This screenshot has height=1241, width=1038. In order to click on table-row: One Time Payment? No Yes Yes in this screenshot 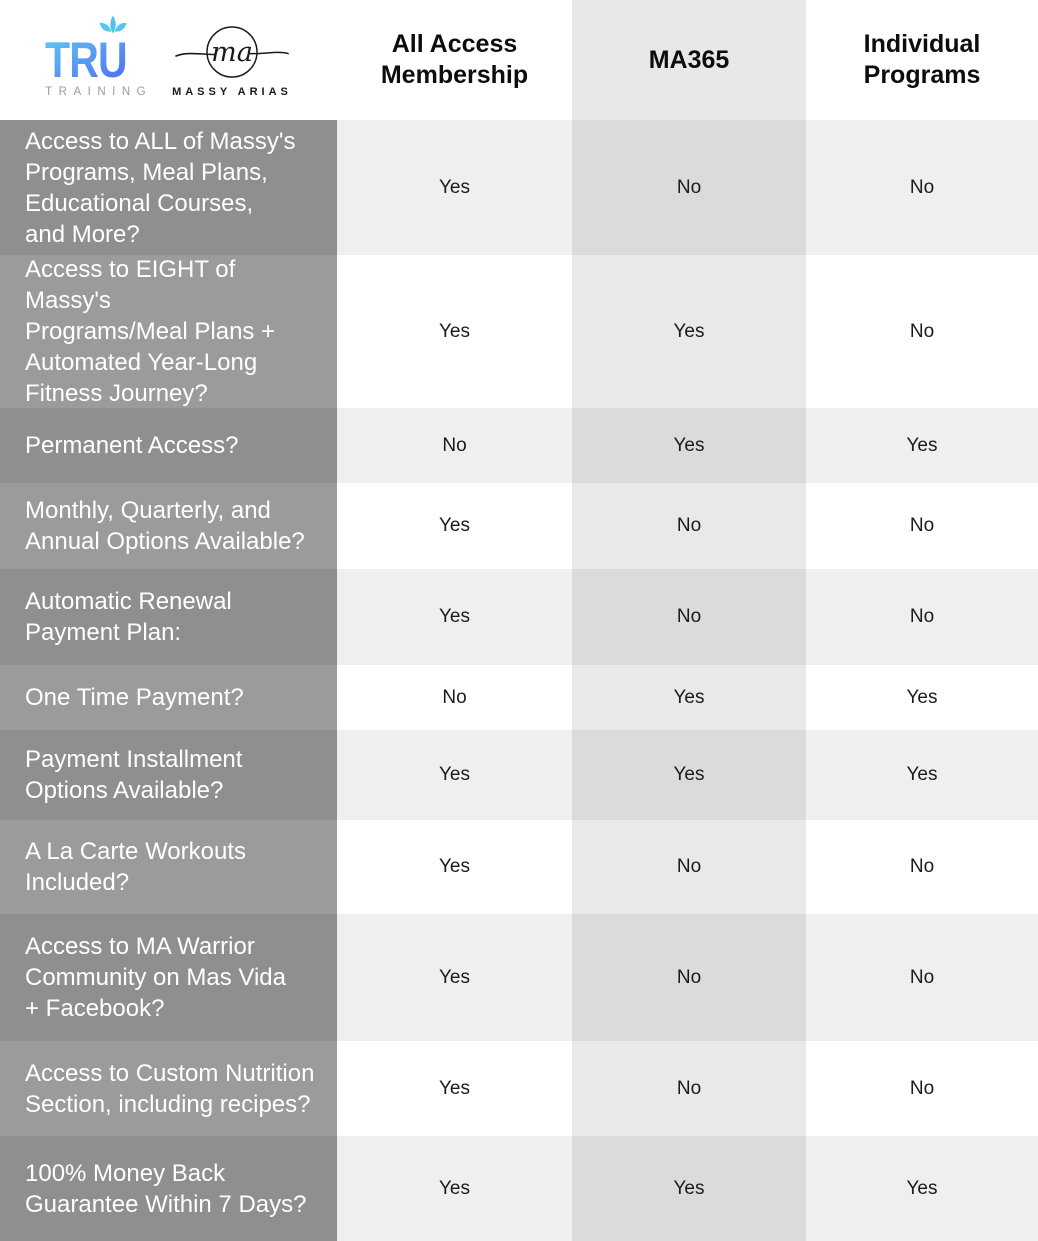, I will do `click(519, 697)`.